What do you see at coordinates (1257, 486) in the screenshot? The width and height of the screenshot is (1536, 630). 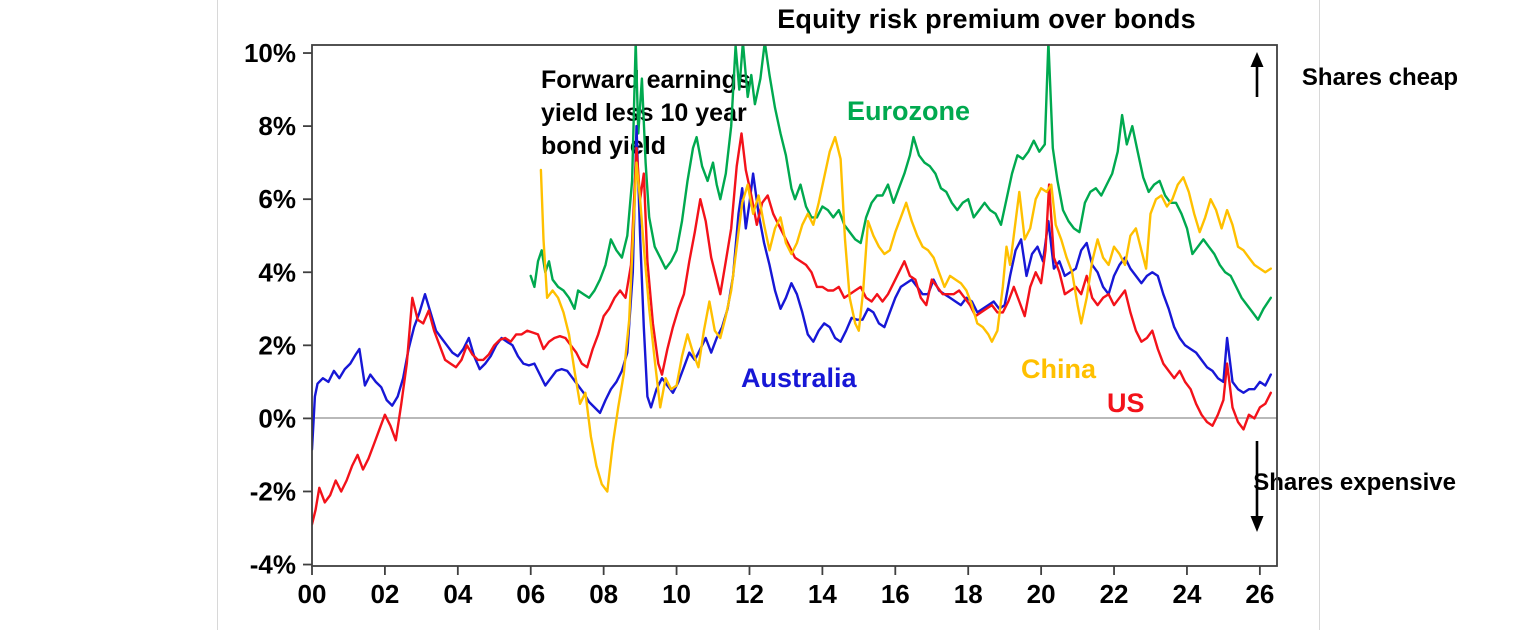 I see `down-arrow-icon` at bounding box center [1257, 486].